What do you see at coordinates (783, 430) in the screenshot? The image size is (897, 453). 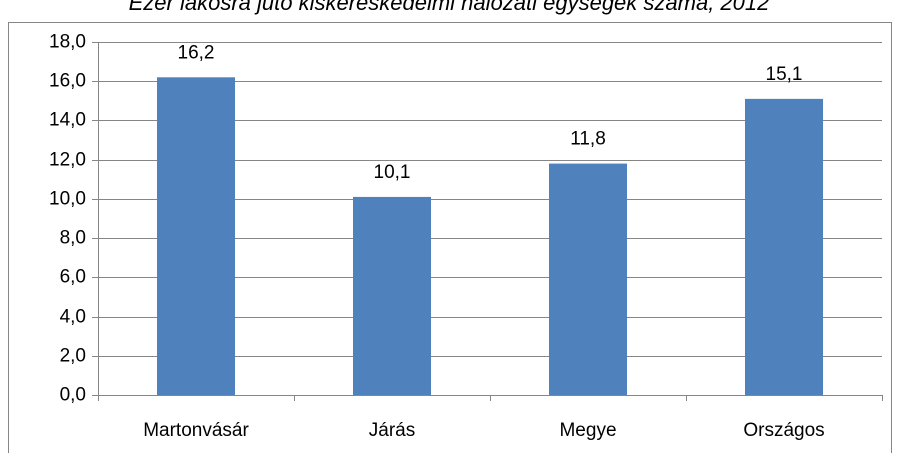 I see `x-tick-label: Országos` at bounding box center [783, 430].